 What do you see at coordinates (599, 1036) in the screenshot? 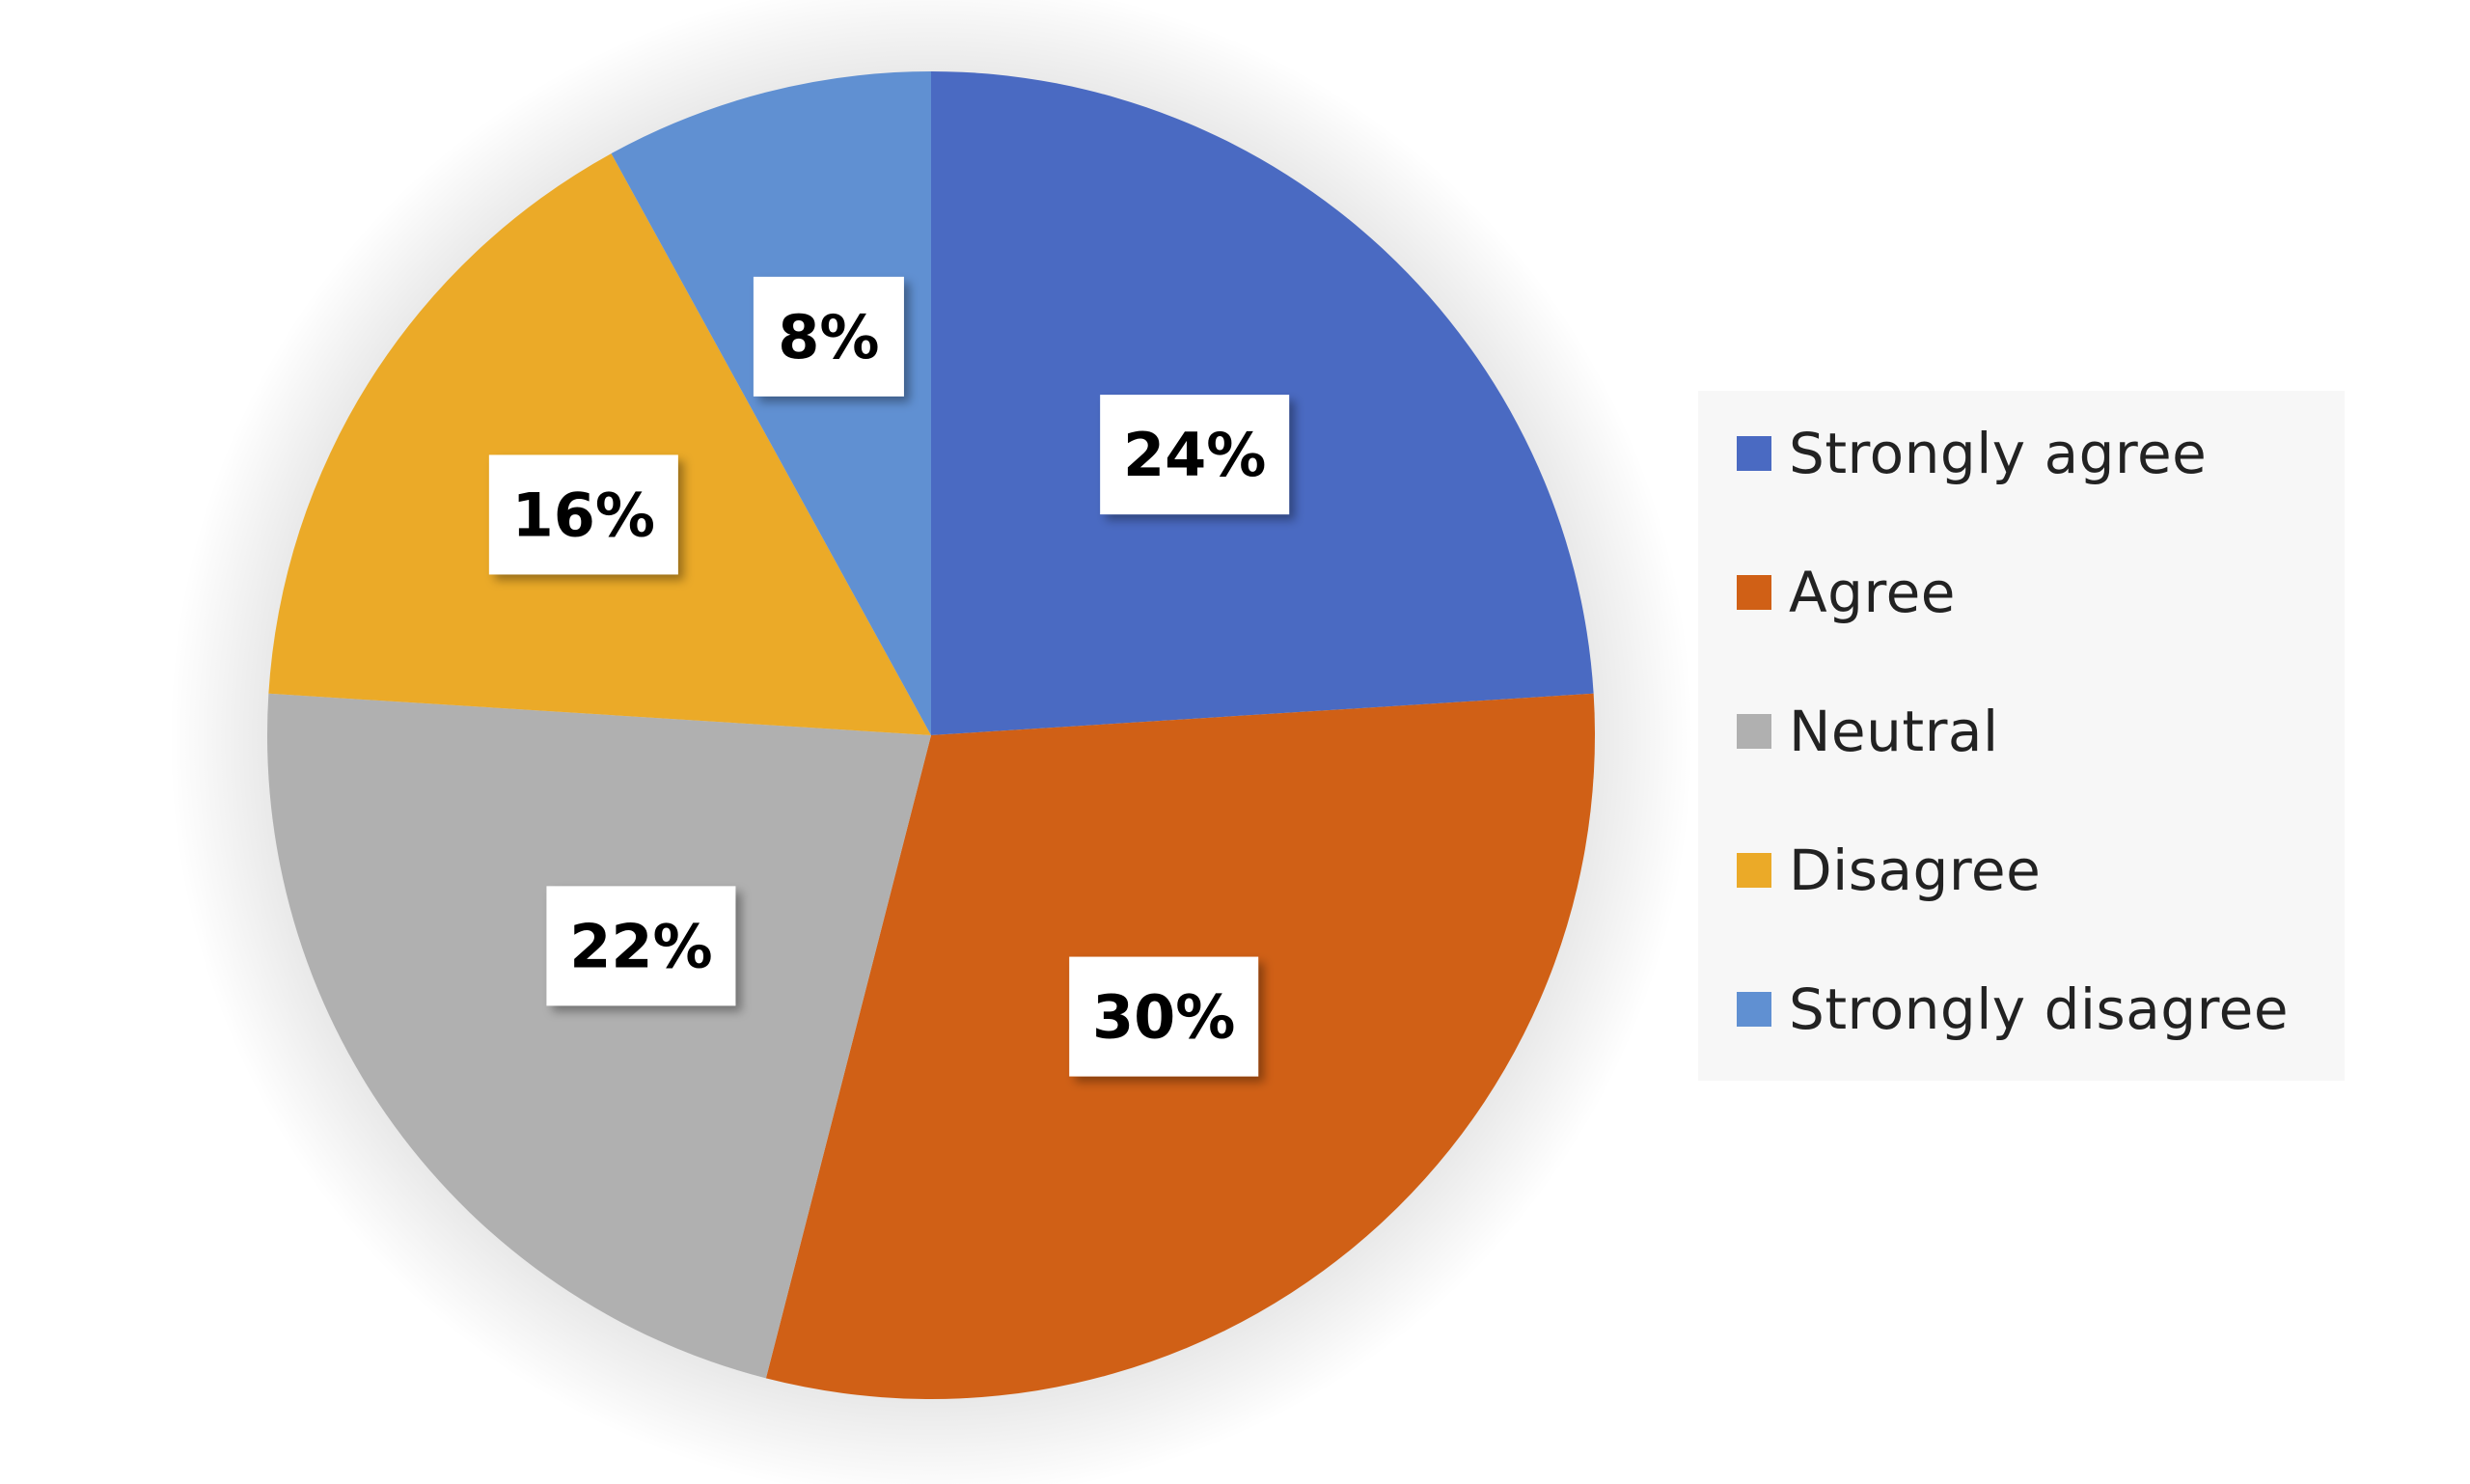
I see `pie-slice-neutral` at bounding box center [599, 1036].